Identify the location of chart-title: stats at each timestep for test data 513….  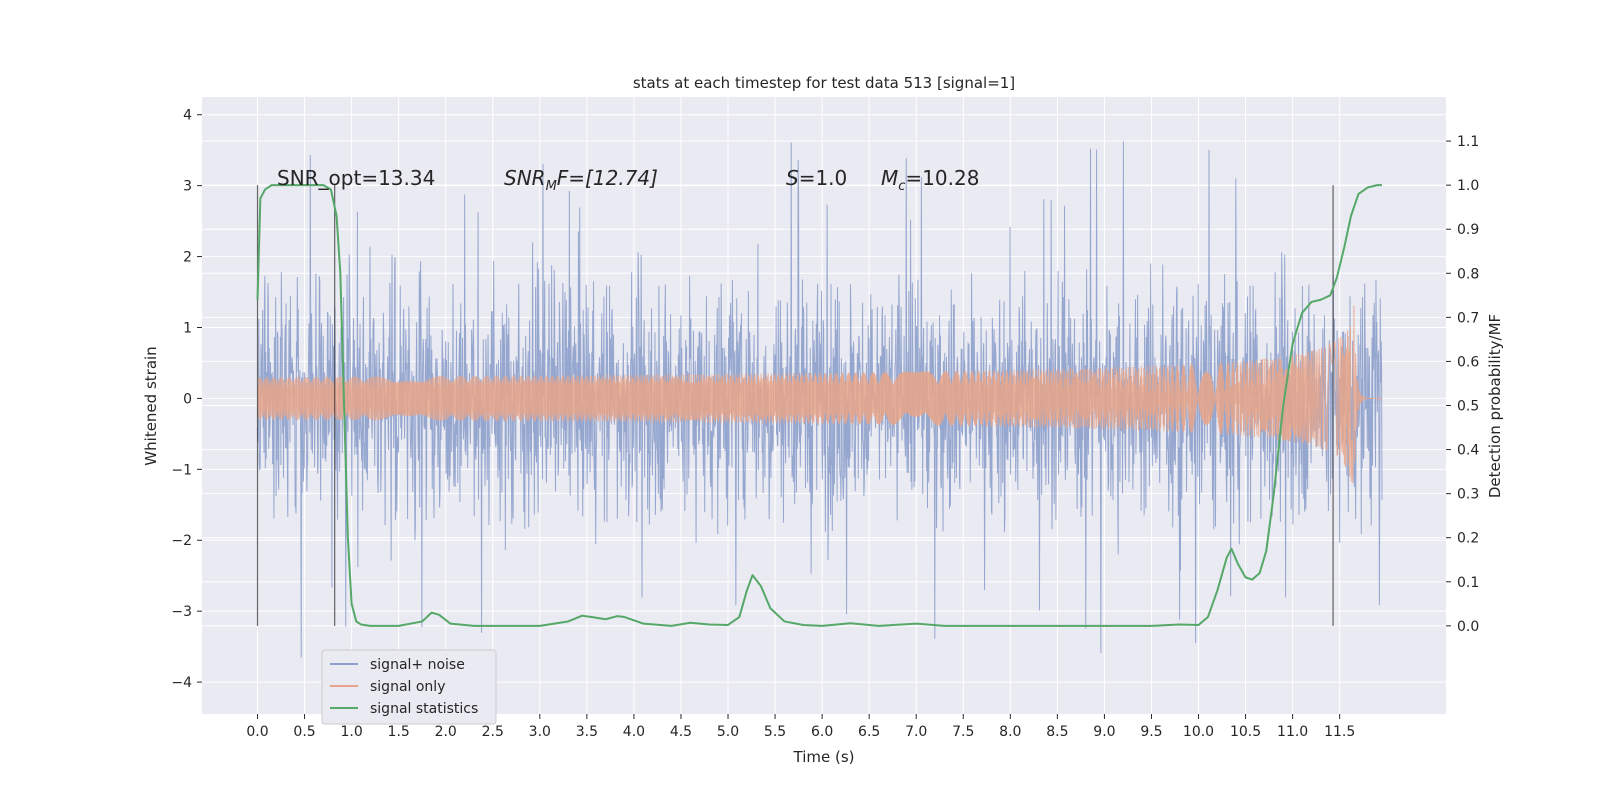
(824, 83).